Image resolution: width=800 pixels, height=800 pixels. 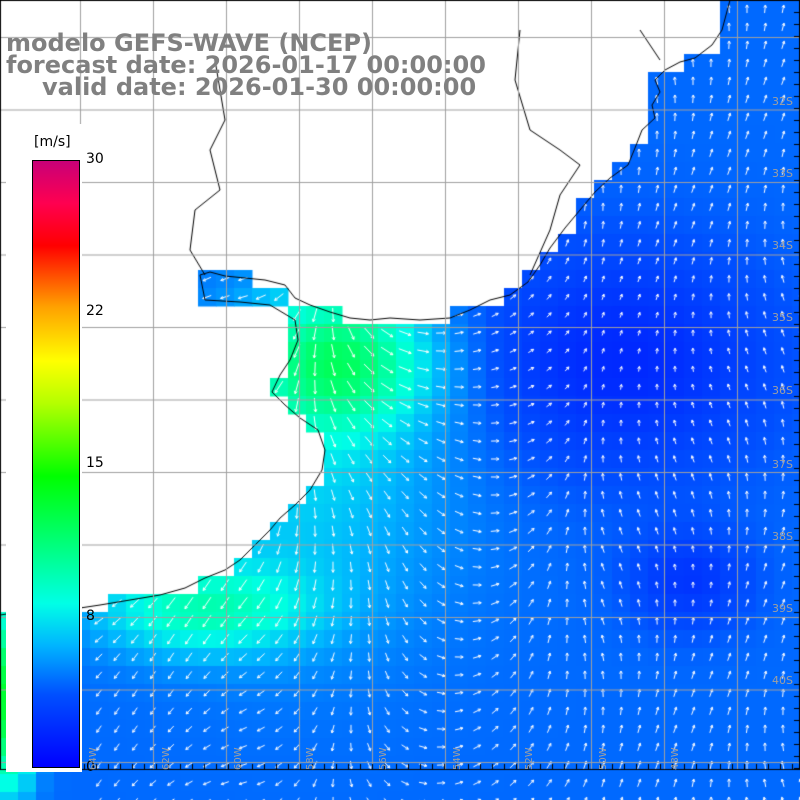 I want to click on colorbar-tick-8: 8, so click(x=90, y=616).